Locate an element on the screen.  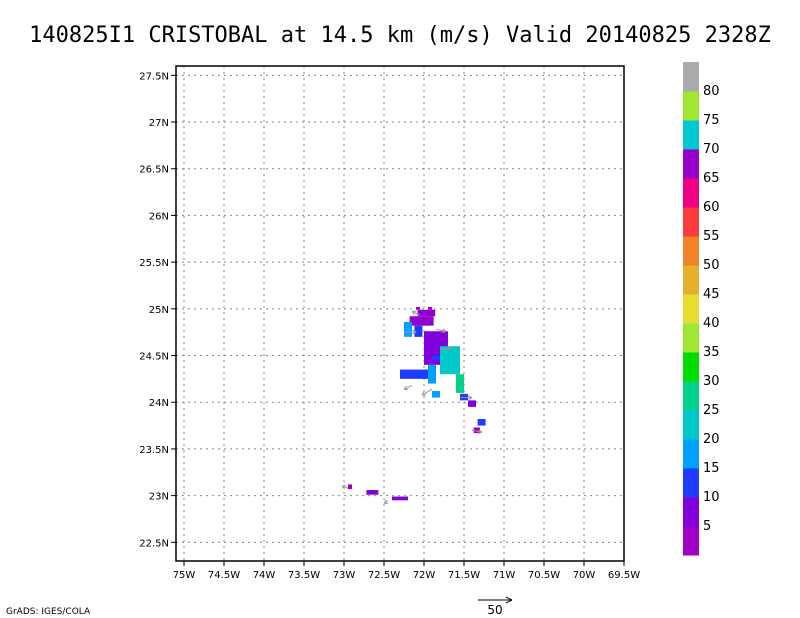
colorbar-label-10: 10 is located at coordinates (711, 497).